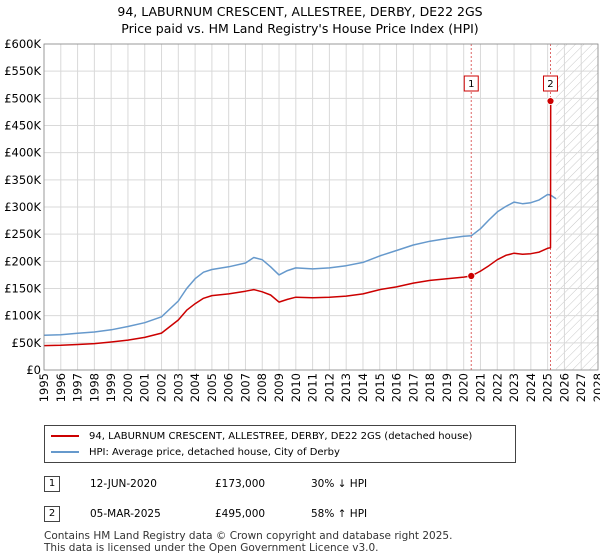 The height and width of the screenshot is (560, 600). Describe the element at coordinates (548, 387) in the screenshot. I see `x-tick-label: 2025` at that location.